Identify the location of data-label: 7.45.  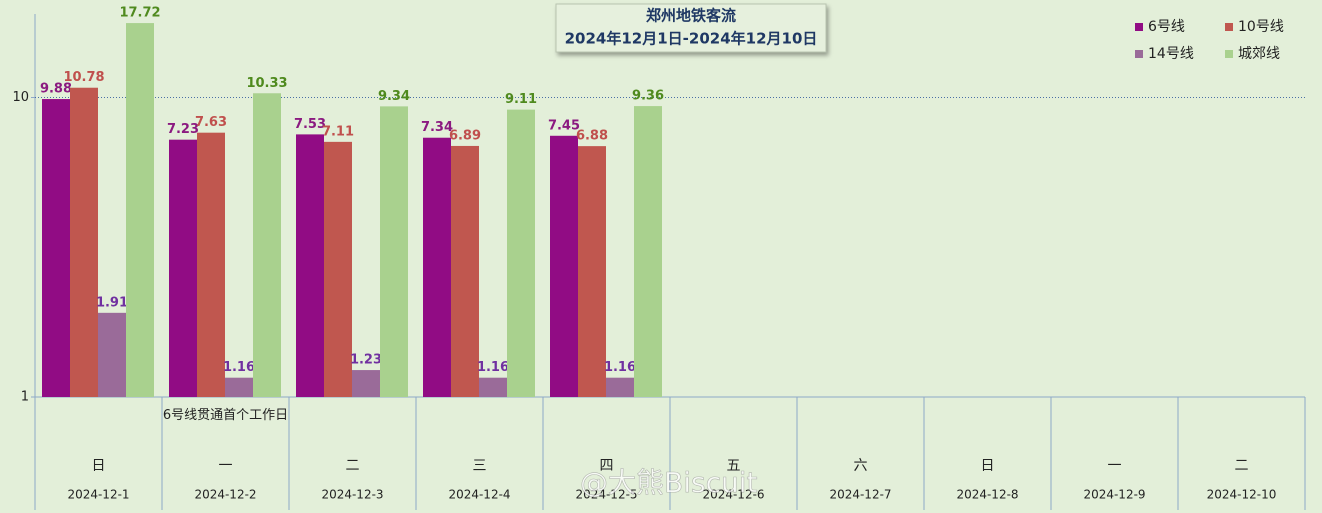
(564, 125).